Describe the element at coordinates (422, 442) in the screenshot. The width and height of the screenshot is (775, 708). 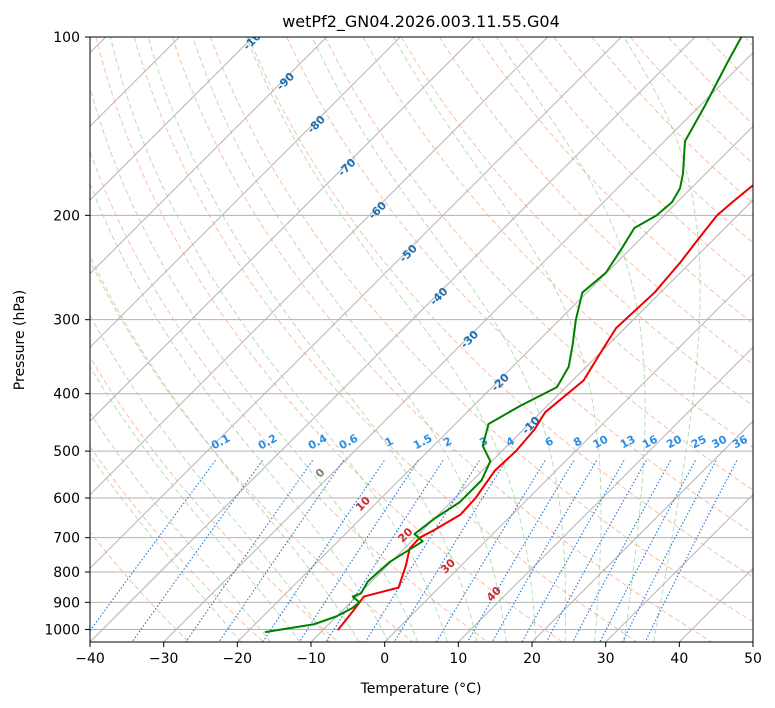
I see `mixing-ratio-label: 1.5` at that location.